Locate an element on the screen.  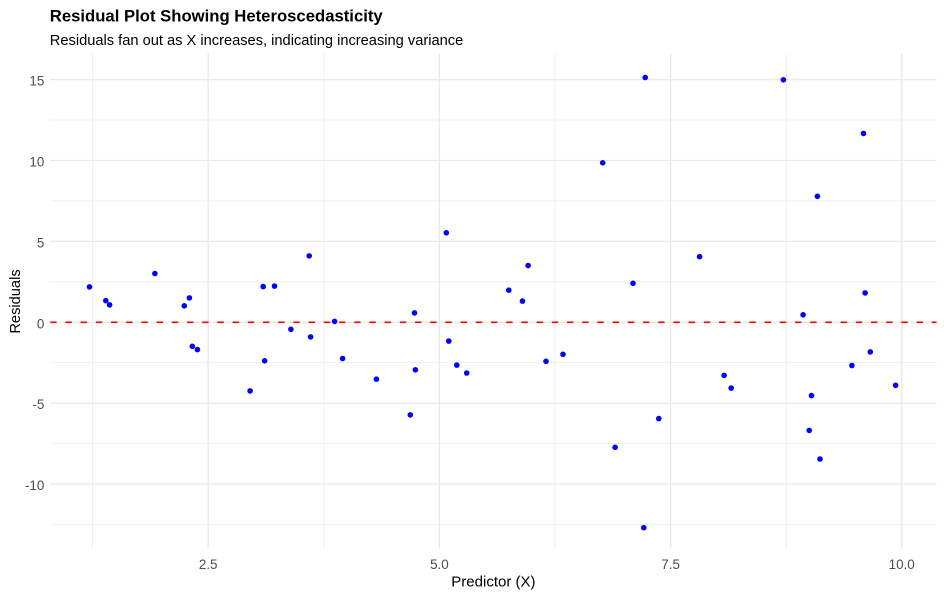
svg-text: Residuals is located at coordinates (16, 301).